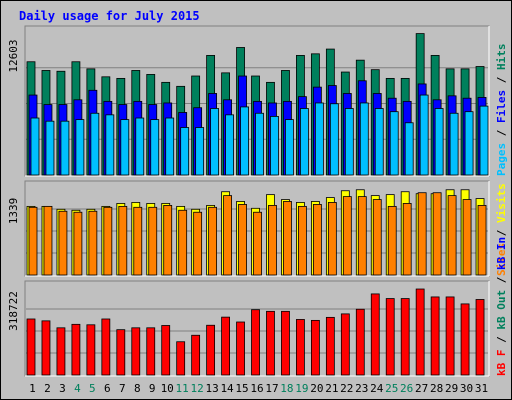 The height and width of the screenshot is (400, 512). I want to click on ymax-label: 1339, so click(13, 211).